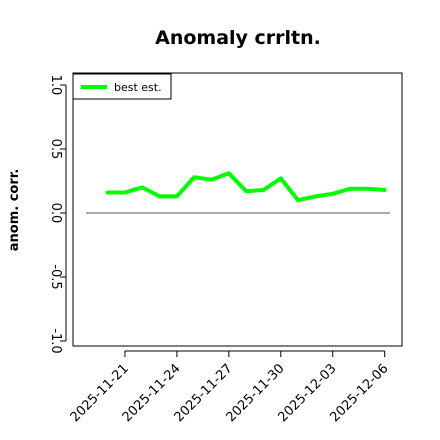 This screenshot has height=440, width=440. I want to click on legend: best est., so click(122, 86).